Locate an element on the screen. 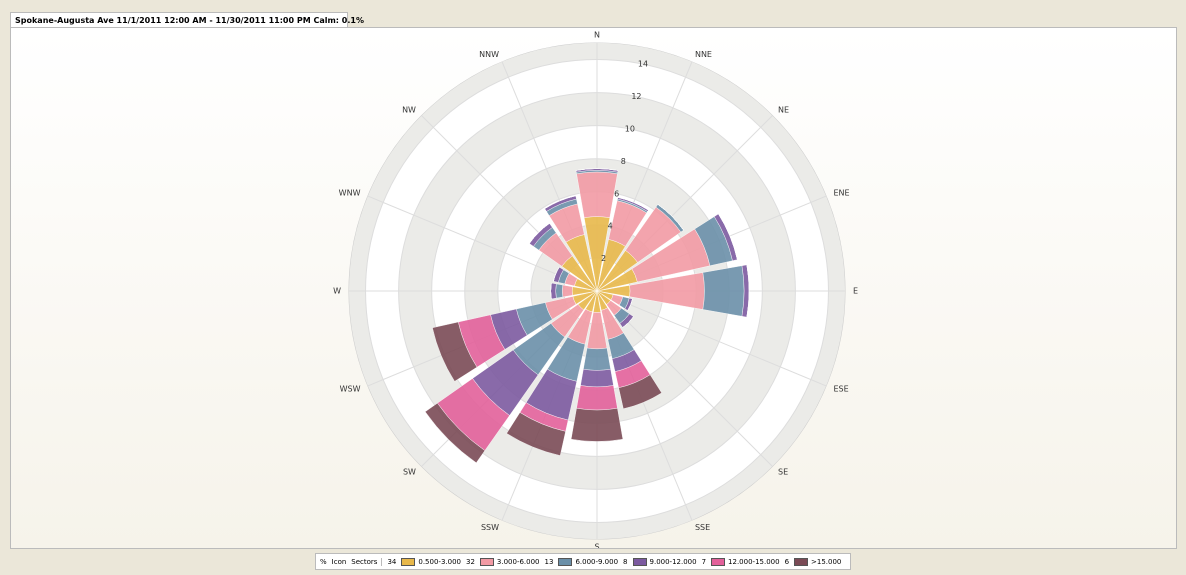 The image size is (1186, 575). legend-label: 12.000-15.000 is located at coordinates (754, 561).